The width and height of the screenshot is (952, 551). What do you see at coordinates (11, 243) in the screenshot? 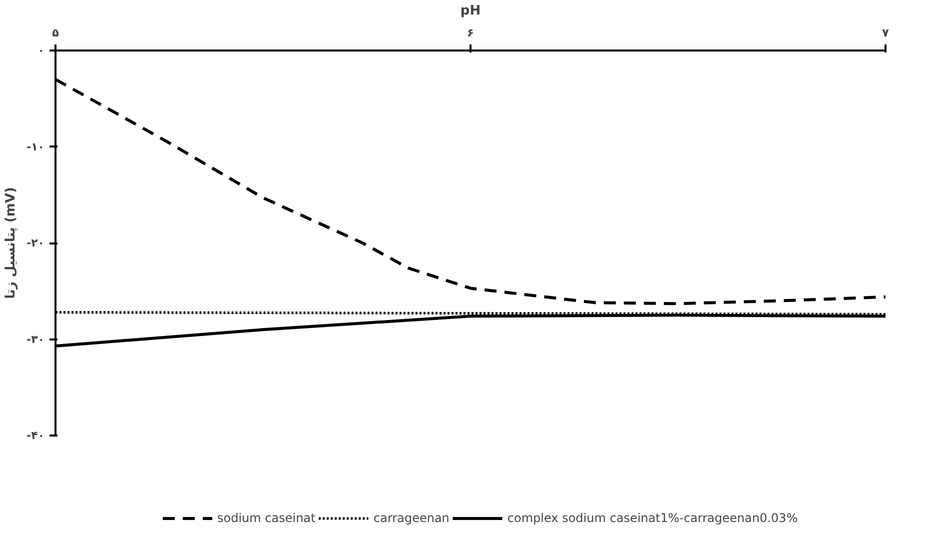
I see `y-axis-title: پتانسیل زتا (mV)` at bounding box center [11, 243].